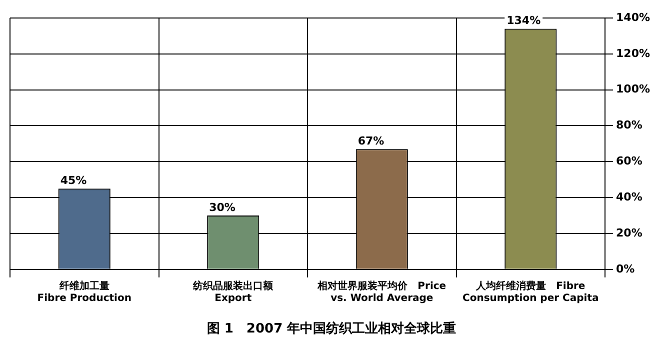 The image size is (663, 347). Describe the element at coordinates (633, 89) in the screenshot. I see `y-tick-label: 100%` at that location.